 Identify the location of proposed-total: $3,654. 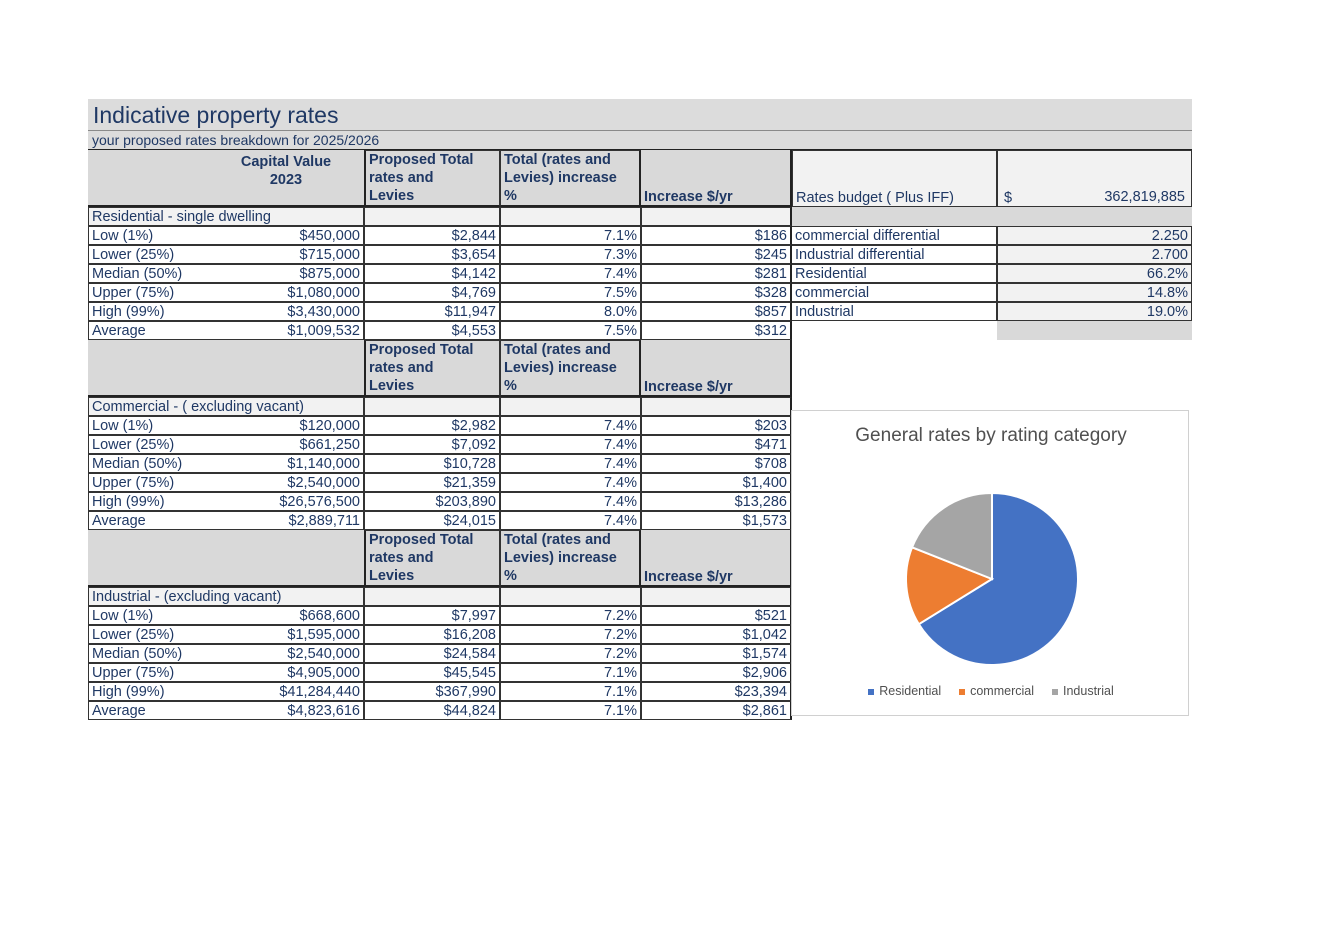
(432, 254).